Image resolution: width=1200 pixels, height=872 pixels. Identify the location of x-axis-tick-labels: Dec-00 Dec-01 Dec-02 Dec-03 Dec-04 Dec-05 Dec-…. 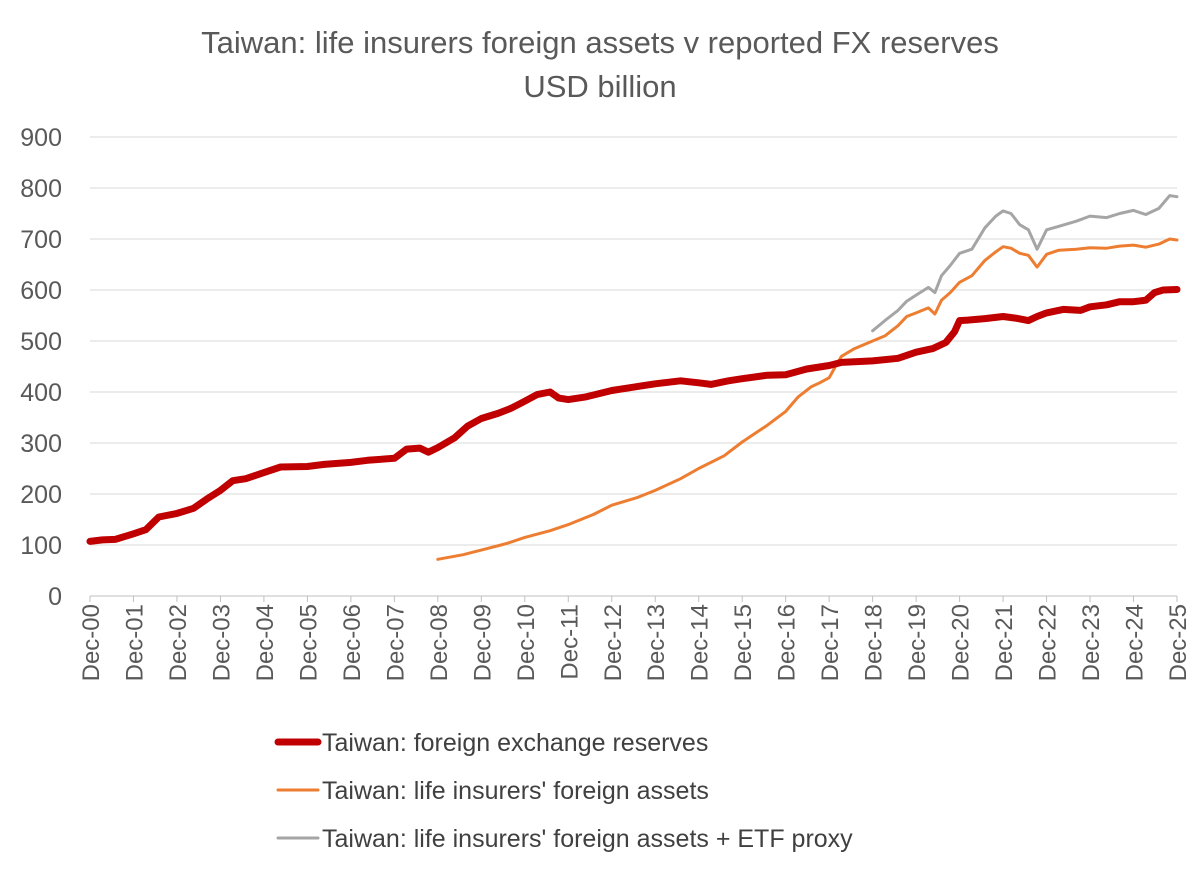
(635, 642).